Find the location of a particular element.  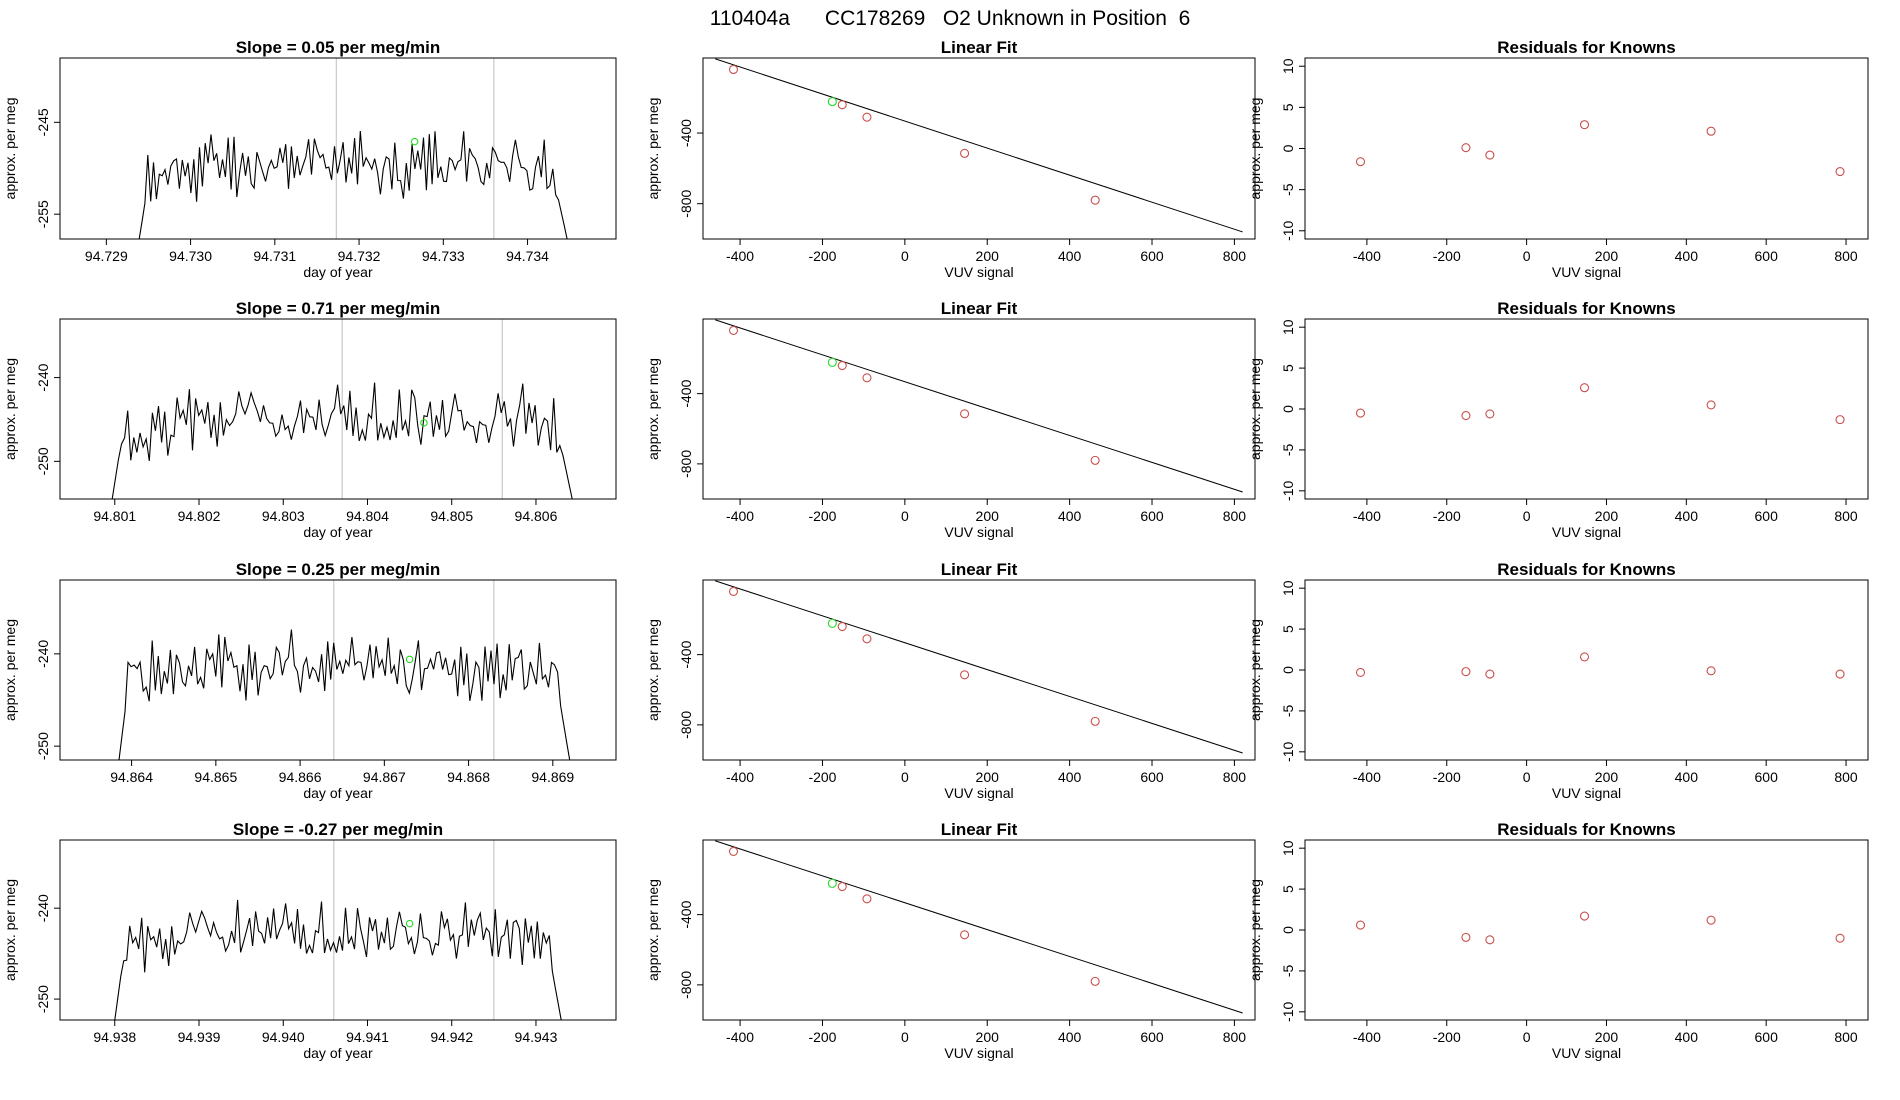

x-tick-label: 94.869 is located at coordinates (552, 777).